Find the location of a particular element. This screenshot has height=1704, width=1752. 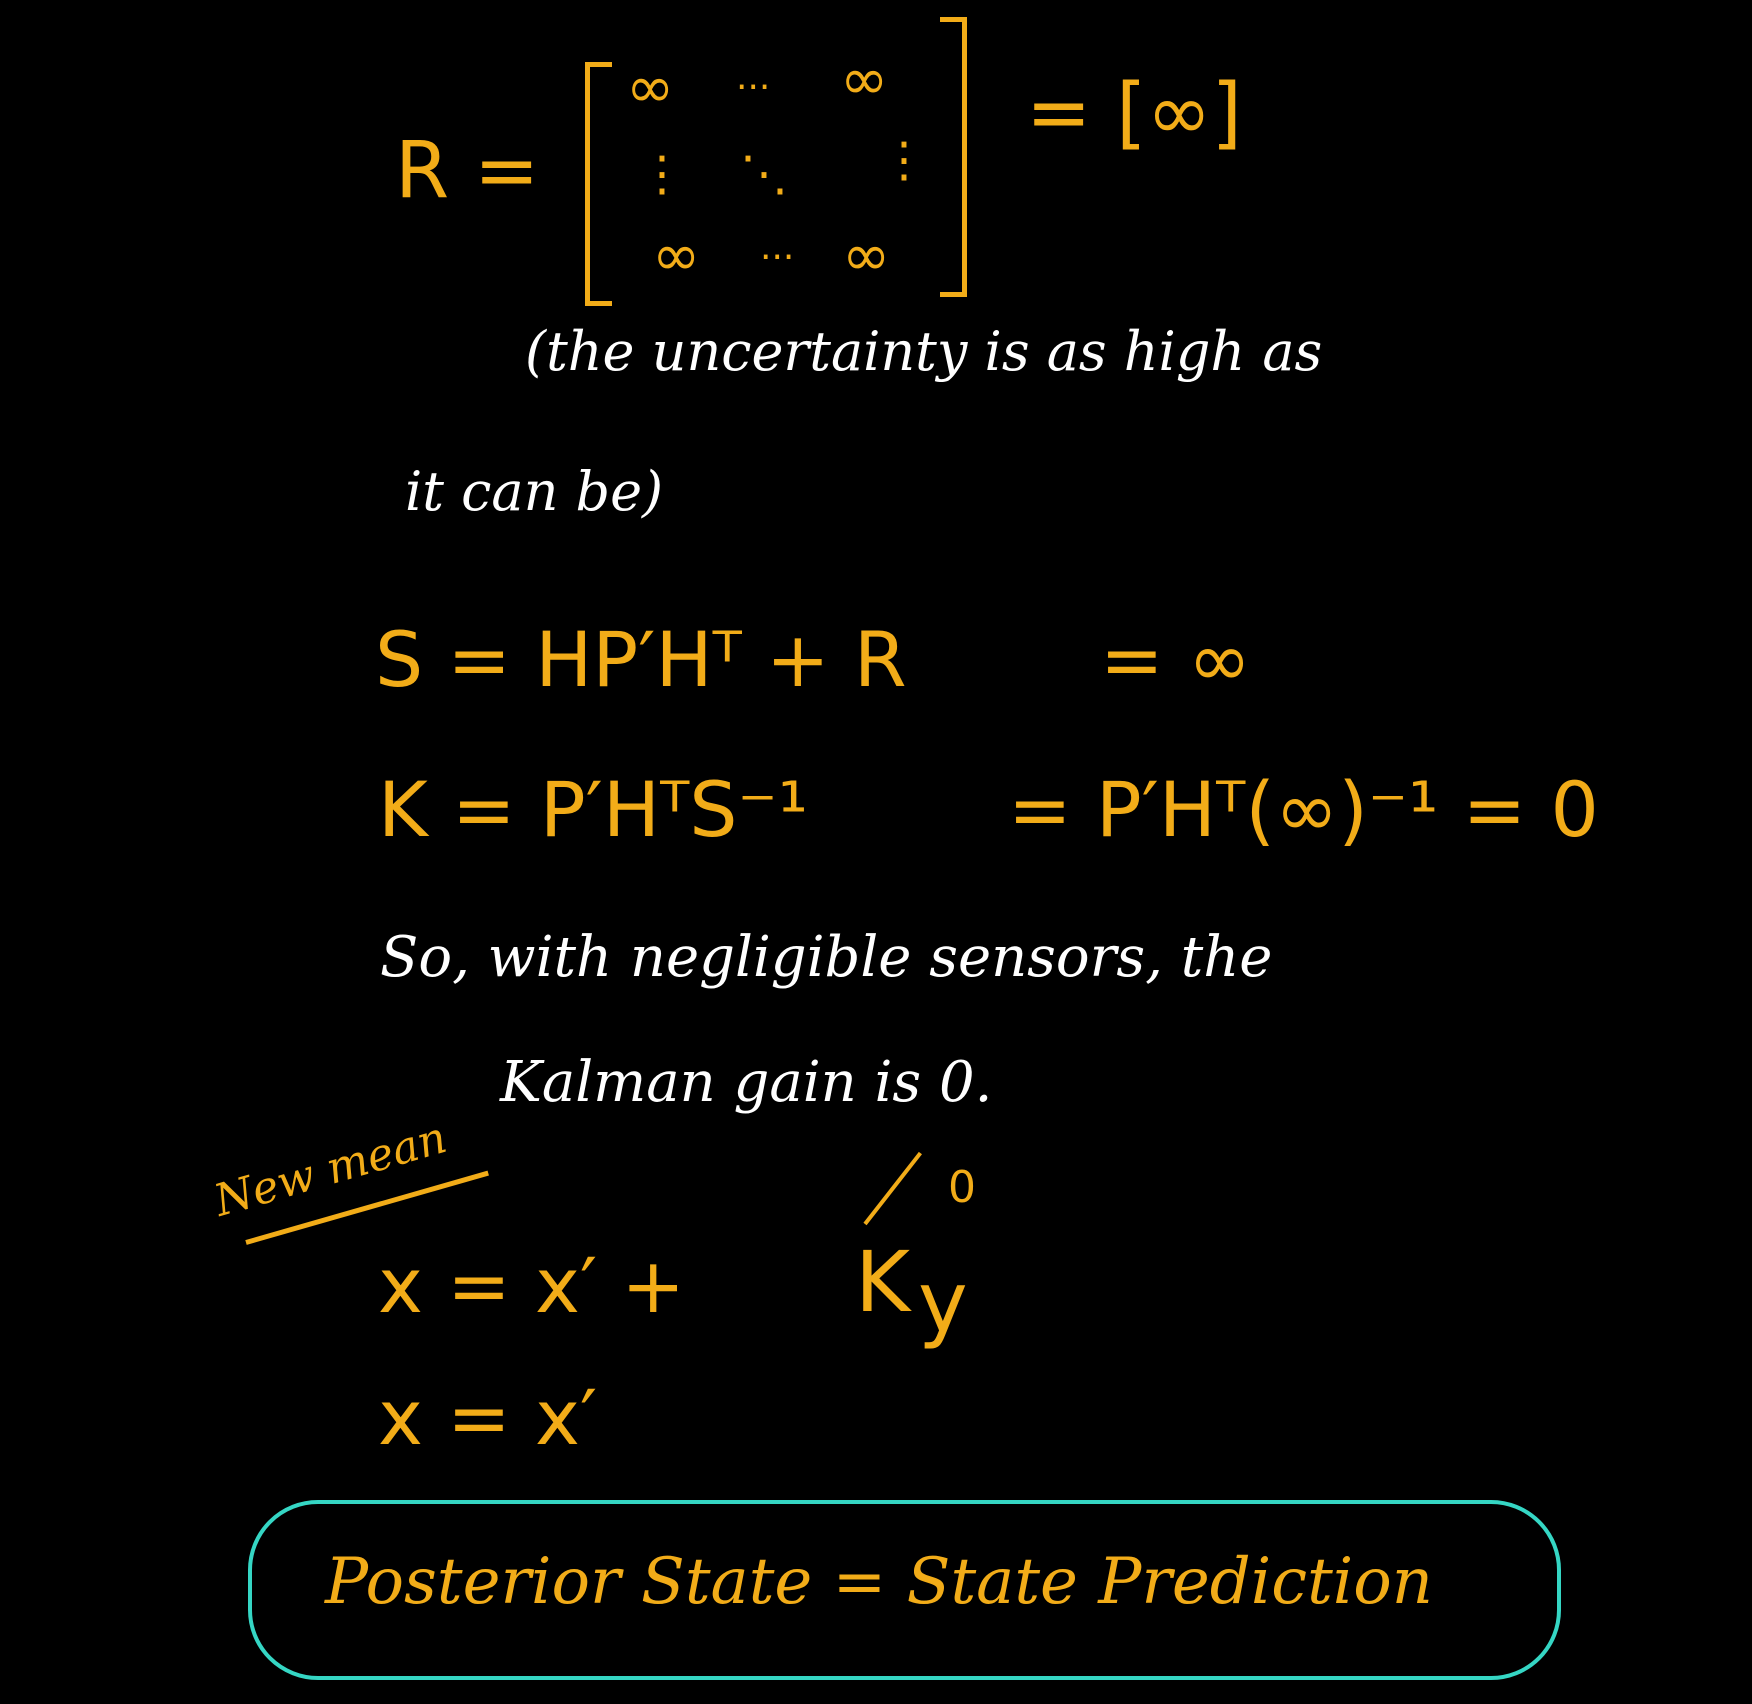

x-equals-x-prime: x = x′ is located at coordinates (488, 1417).